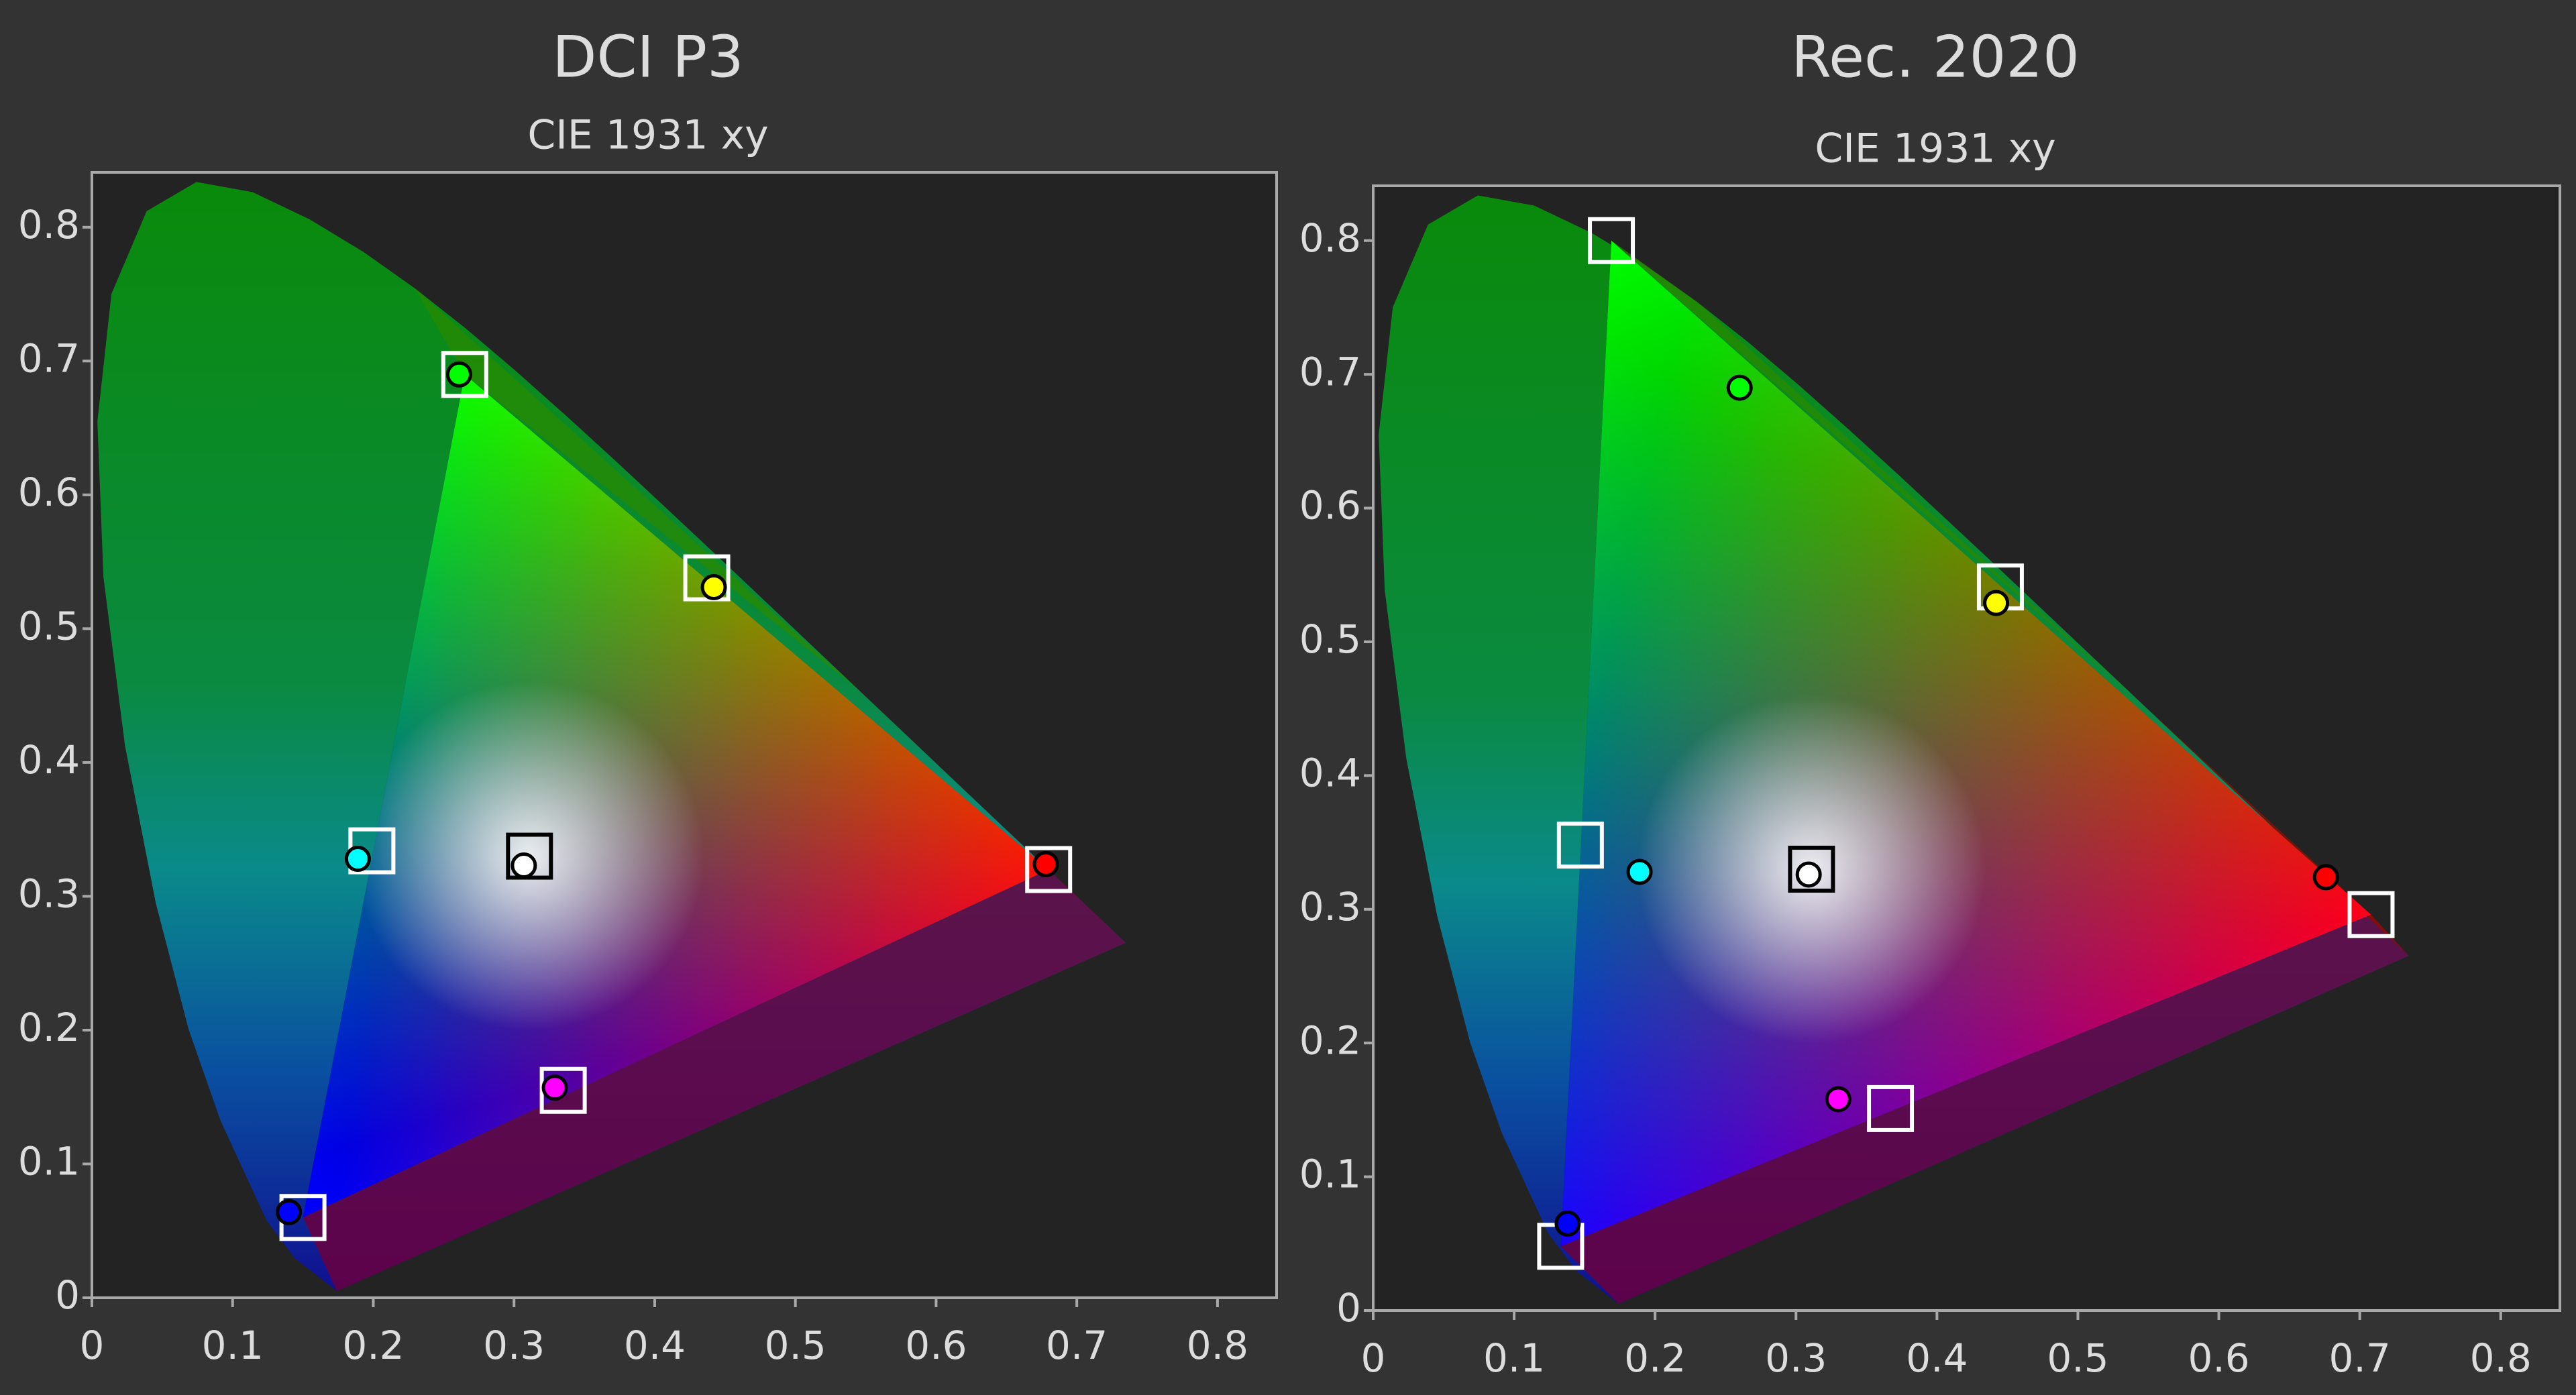 The height and width of the screenshot is (1395, 2576). Describe the element at coordinates (1935, 57) in the screenshot. I see `chart-title: Rec. 2020` at that location.